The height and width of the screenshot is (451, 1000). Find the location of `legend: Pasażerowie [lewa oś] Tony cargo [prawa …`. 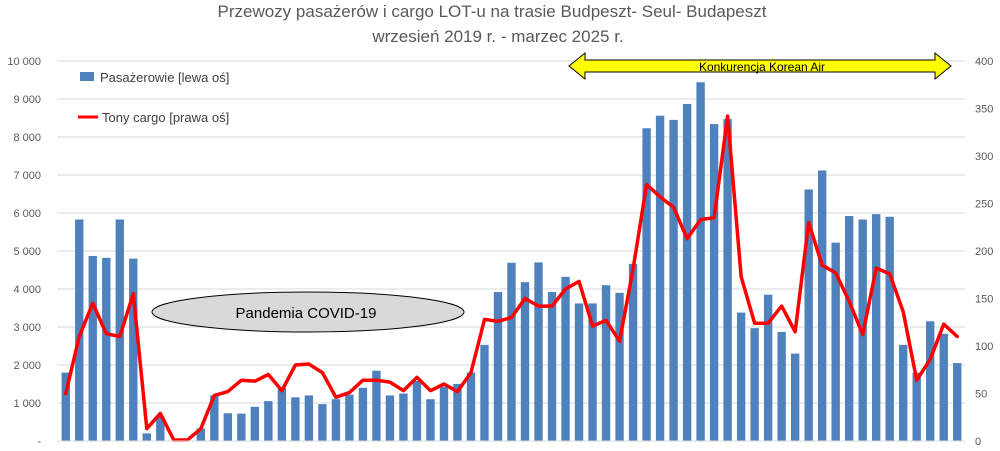

legend: Pasażerowie [lewa oś] Tony cargo [prawa … is located at coordinates (153, 97).